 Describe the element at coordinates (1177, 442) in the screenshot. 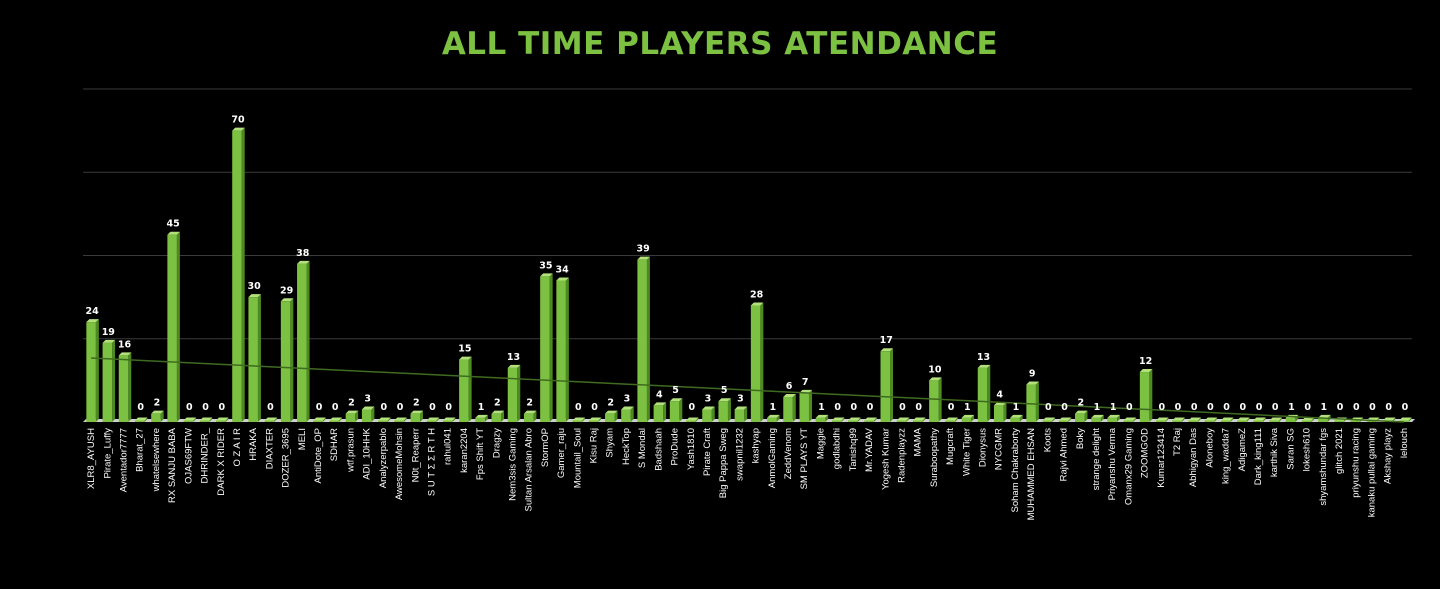

I see `category-label: T2 Raj` at that location.